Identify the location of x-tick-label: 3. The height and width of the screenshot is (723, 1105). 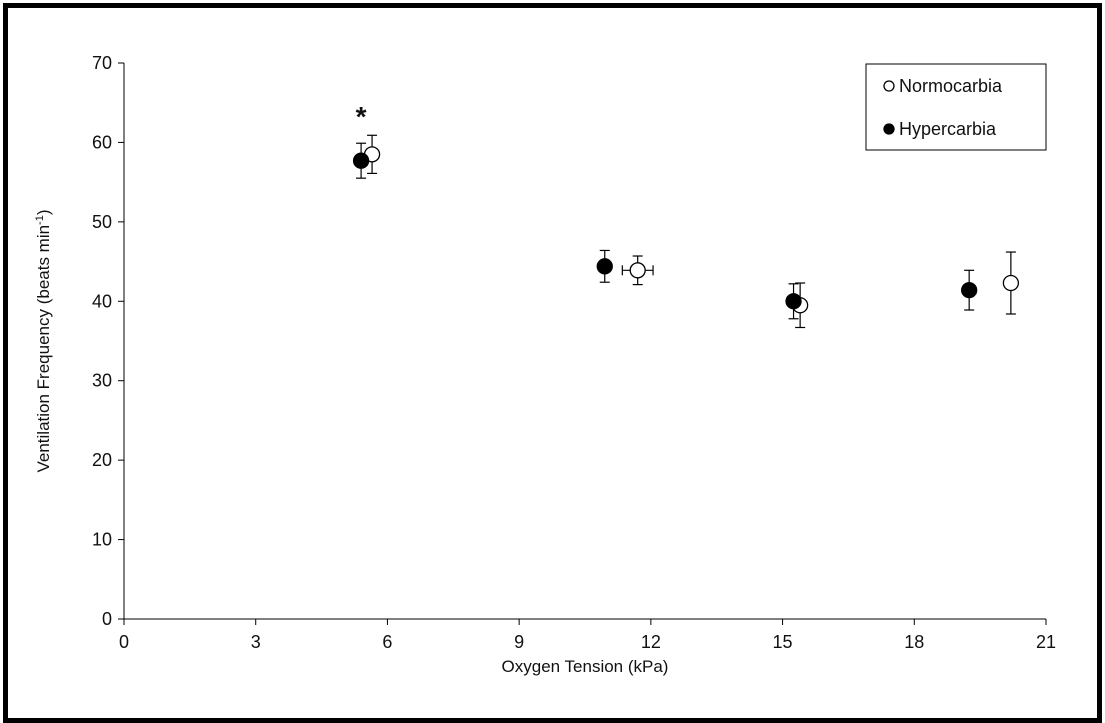
(256, 642).